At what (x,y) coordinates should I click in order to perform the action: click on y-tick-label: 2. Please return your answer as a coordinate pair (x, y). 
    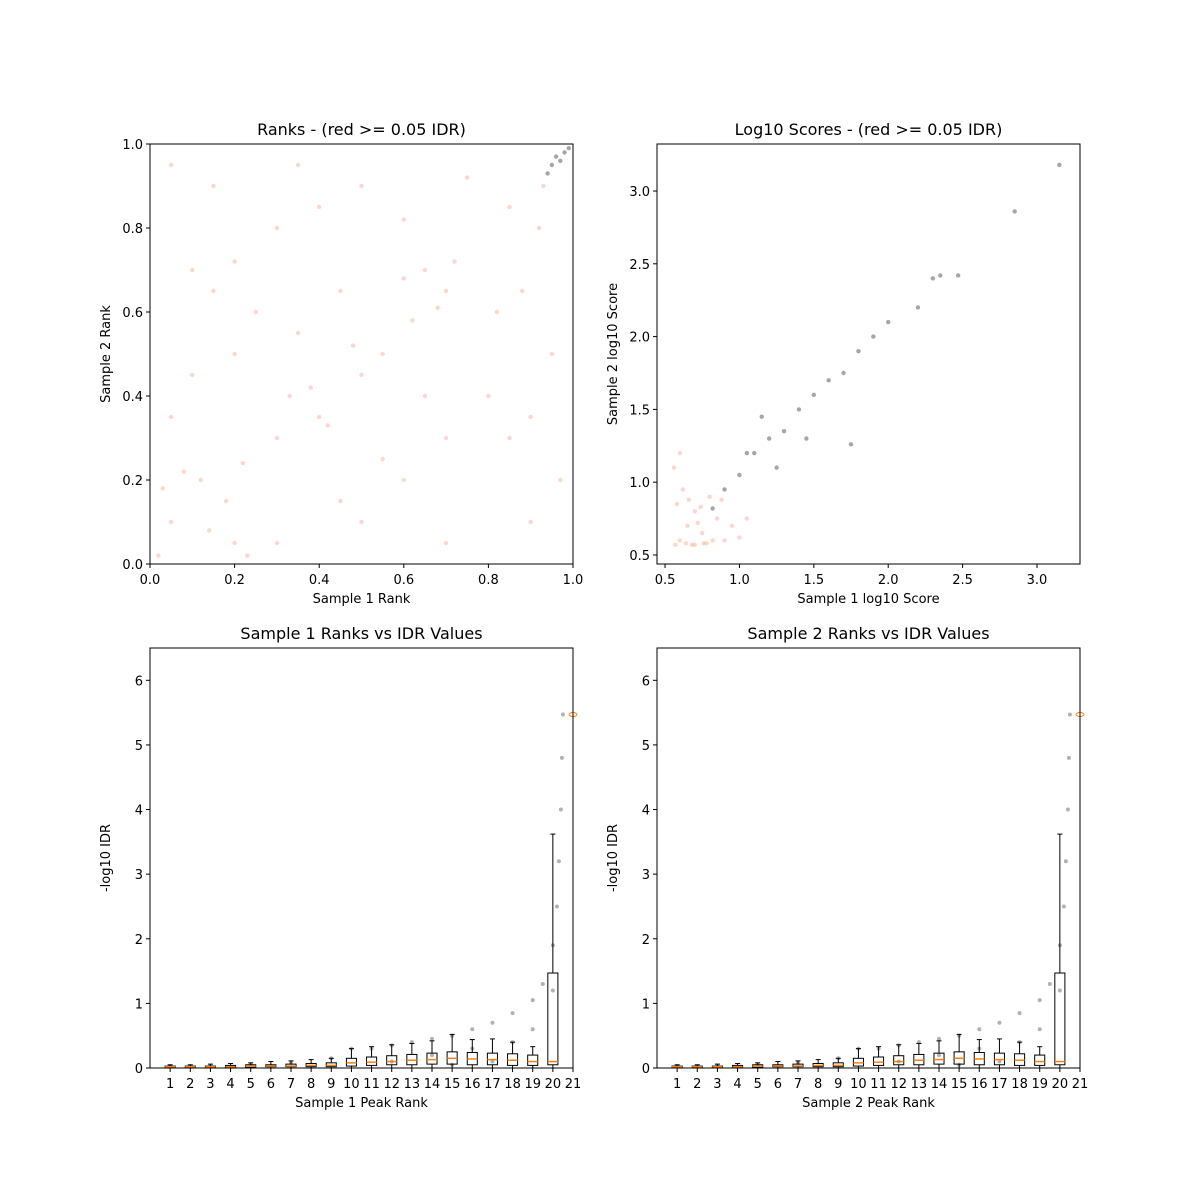
    Looking at the image, I should click on (646, 940).